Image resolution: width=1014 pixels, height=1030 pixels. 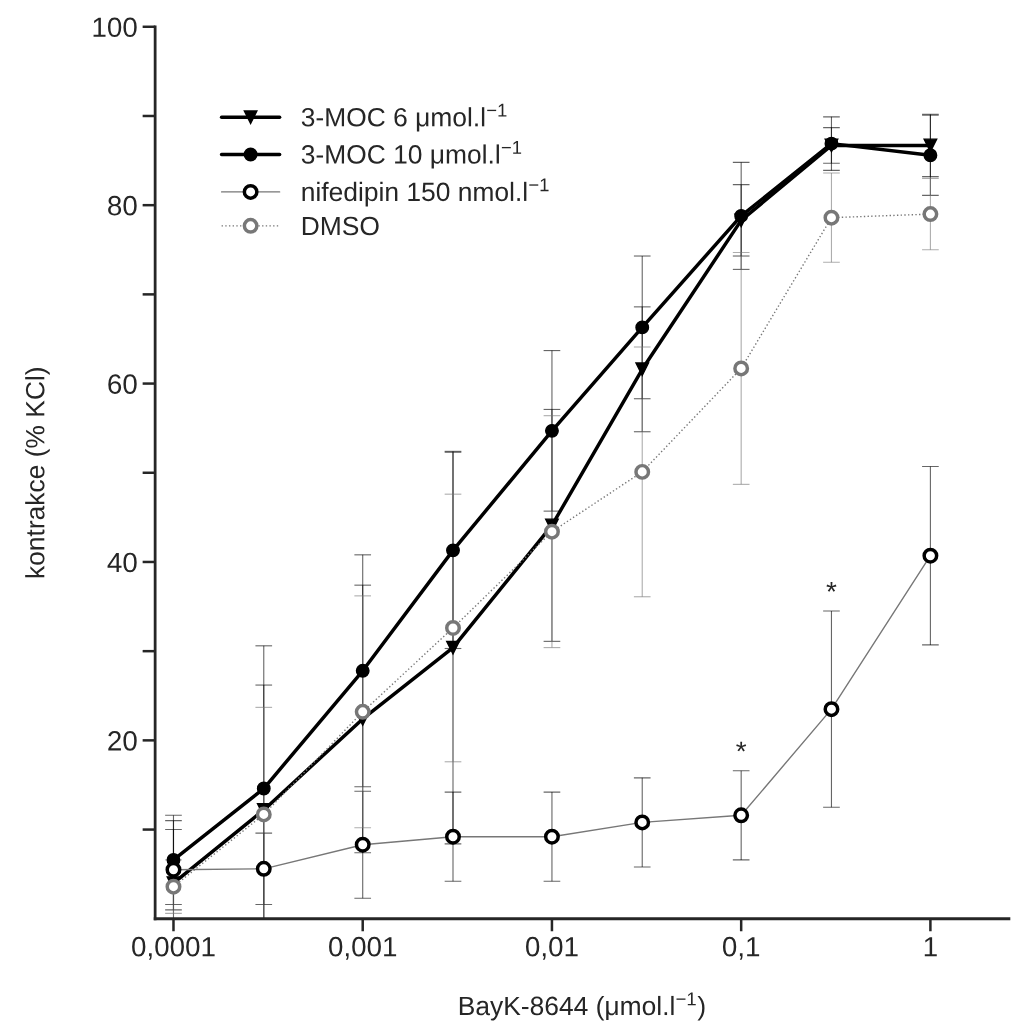 What do you see at coordinates (411, 155) in the screenshot?
I see `legend-label: 3-MOC 10 μmol.l$^{−1}$` at bounding box center [411, 155].